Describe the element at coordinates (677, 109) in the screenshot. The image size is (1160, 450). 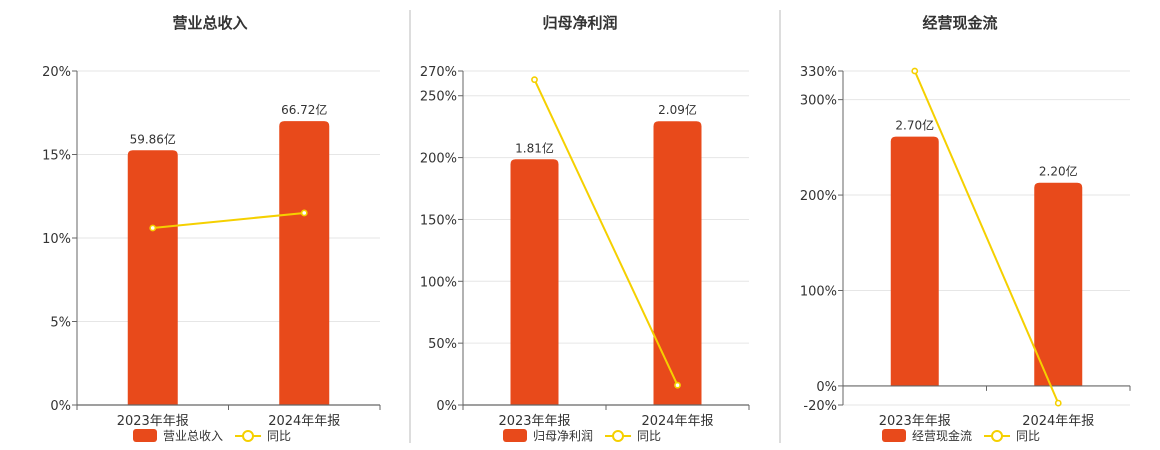
I see `bar-data-label: 2.09亿` at that location.